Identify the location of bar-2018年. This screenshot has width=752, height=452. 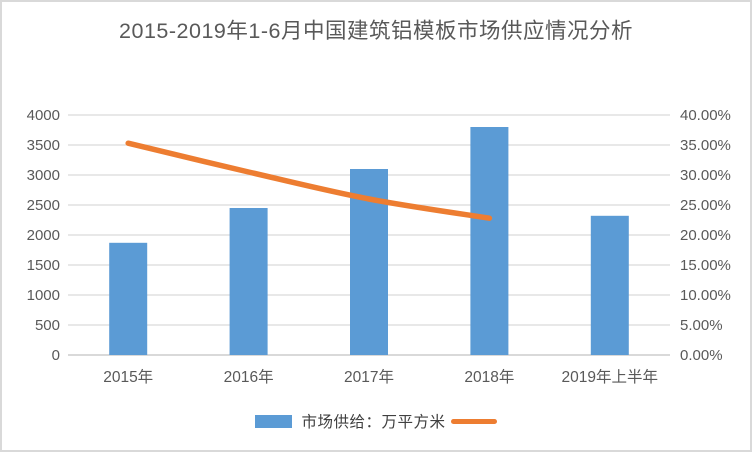
(489, 241).